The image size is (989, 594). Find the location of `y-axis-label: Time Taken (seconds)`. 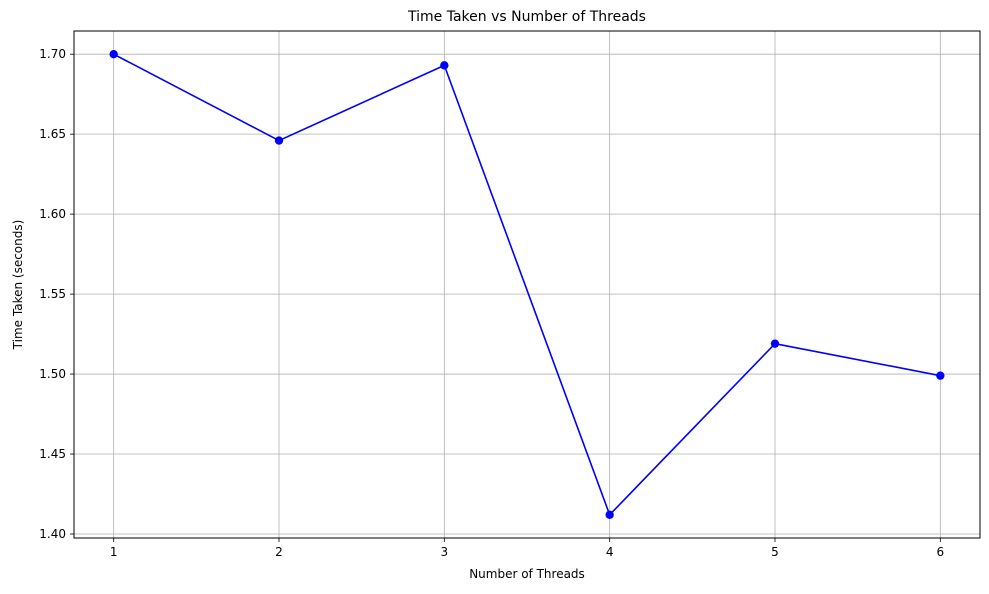

y-axis-label: Time Taken (seconds) is located at coordinates (18, 285).